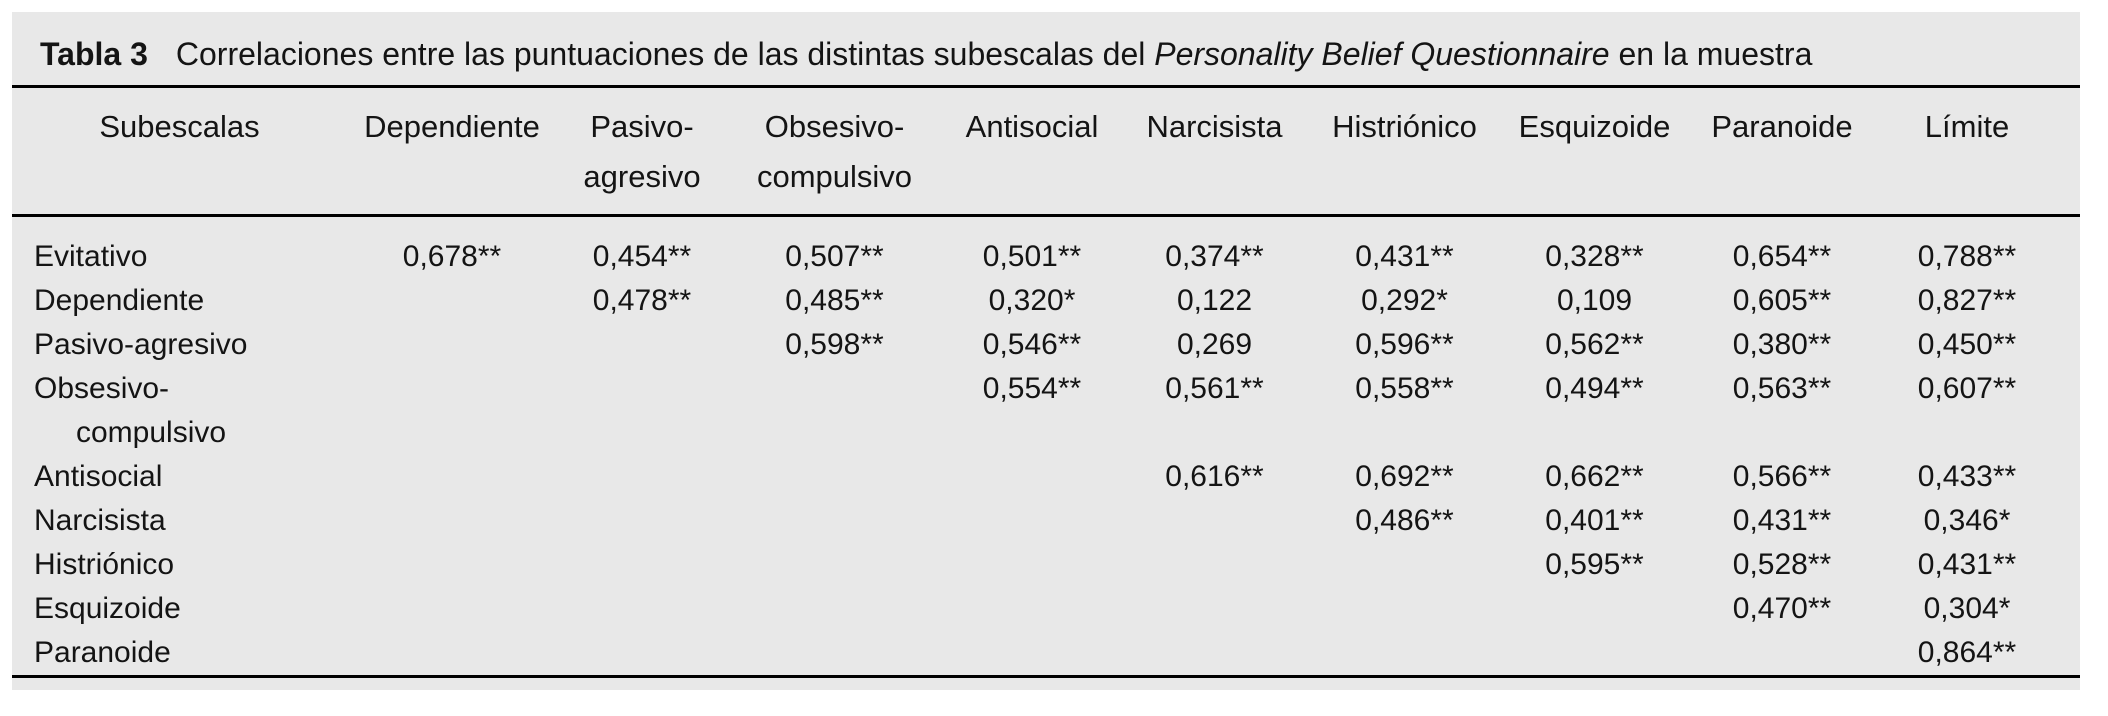  I want to click on correlation-cell: 0,827**, so click(1967, 300).